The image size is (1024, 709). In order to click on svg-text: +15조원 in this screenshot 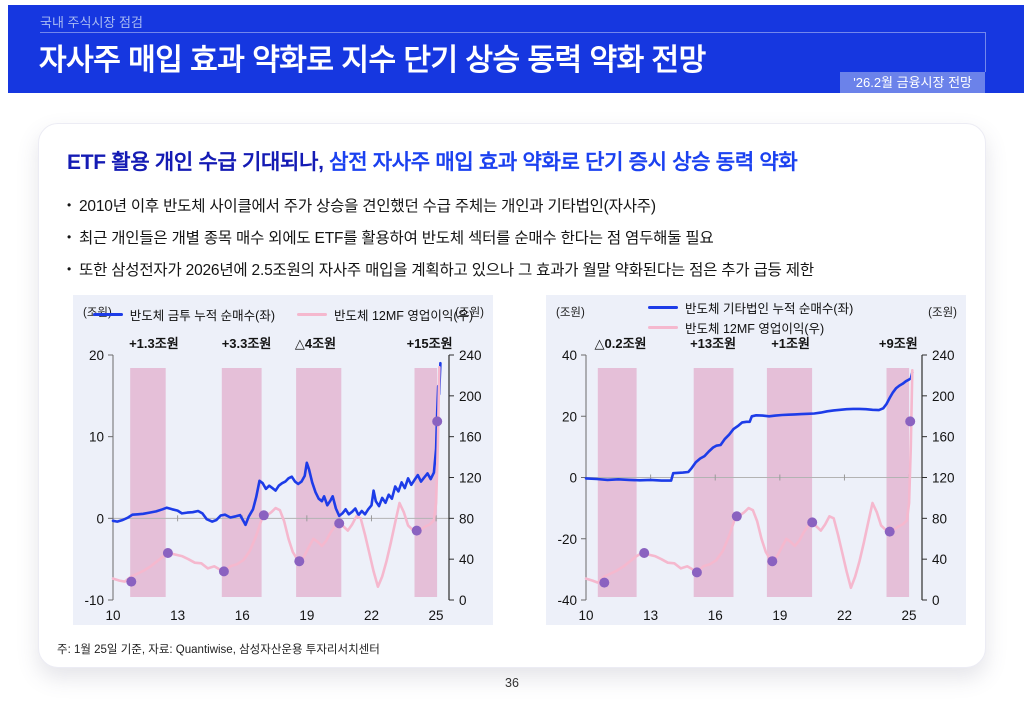, I will do `click(430, 343)`.